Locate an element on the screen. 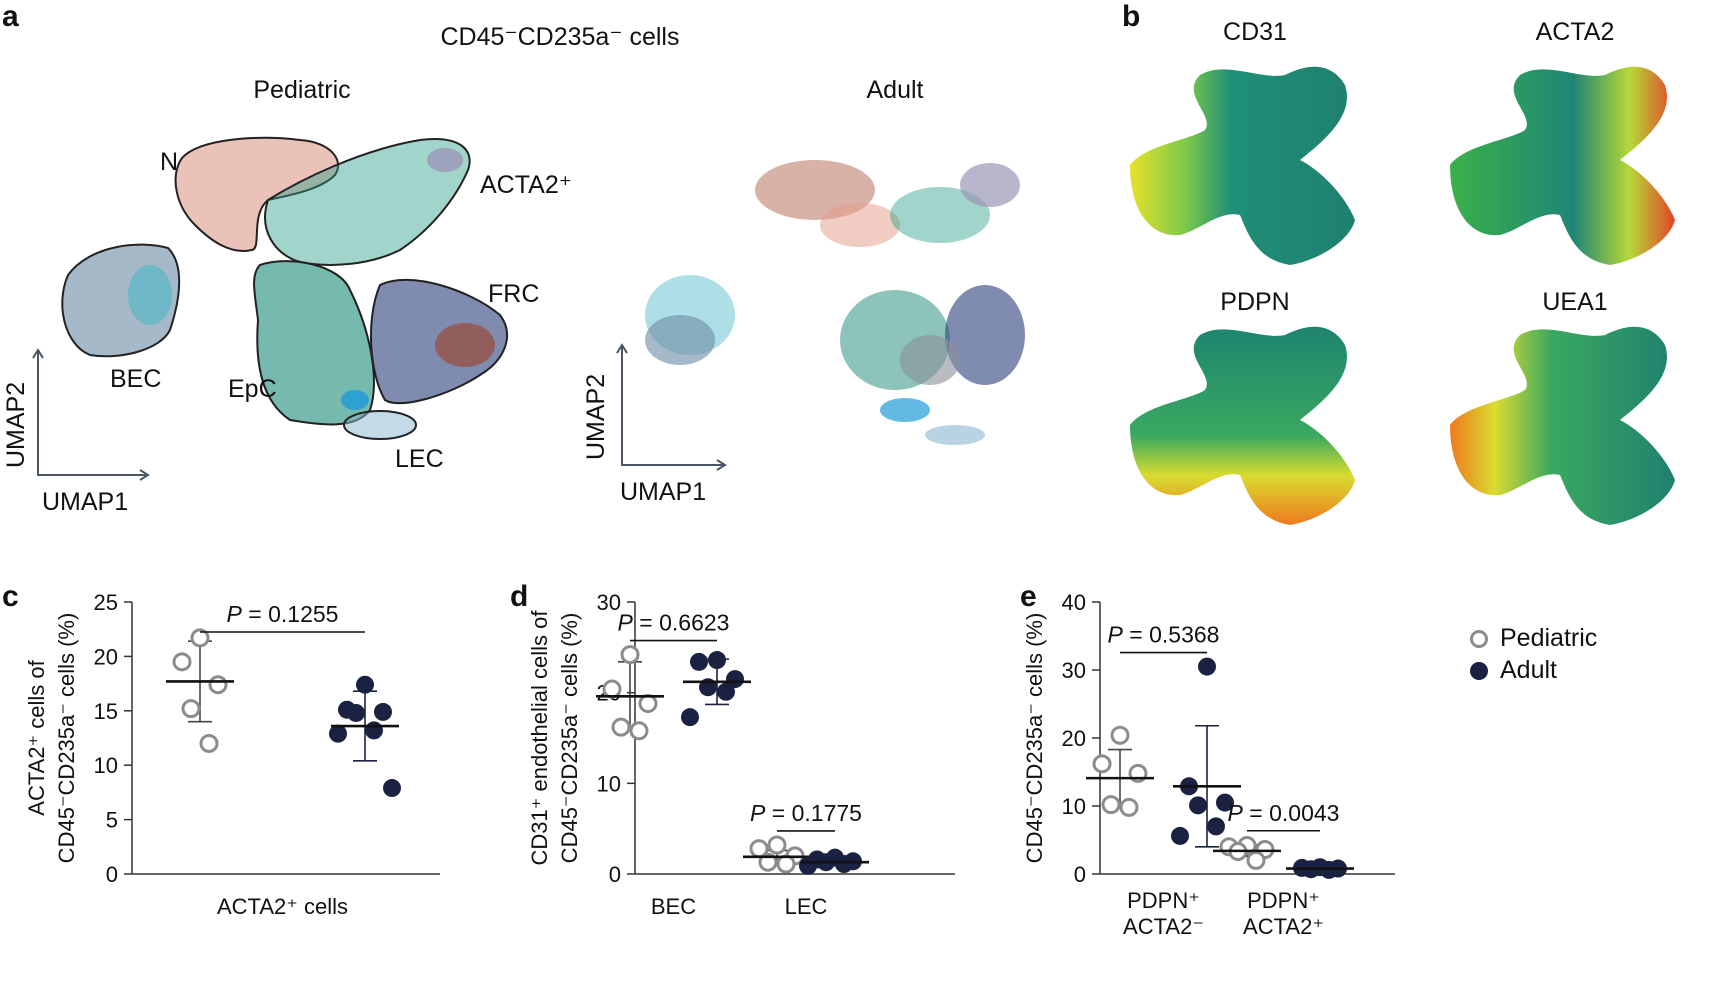 This screenshot has width=1712, height=1004. p-value-label: P = 0.5368 is located at coordinates (1164, 635).